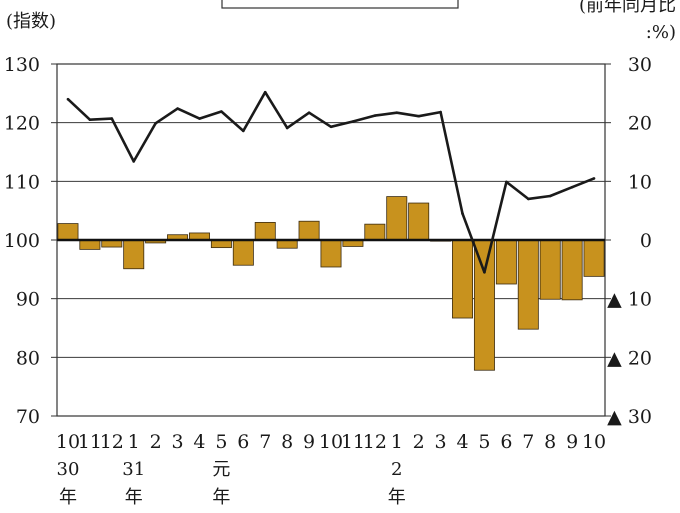 The height and width of the screenshot is (513, 680). Describe the element at coordinates (28, 300) in the screenshot. I see `left-tick-label: 90` at that location.